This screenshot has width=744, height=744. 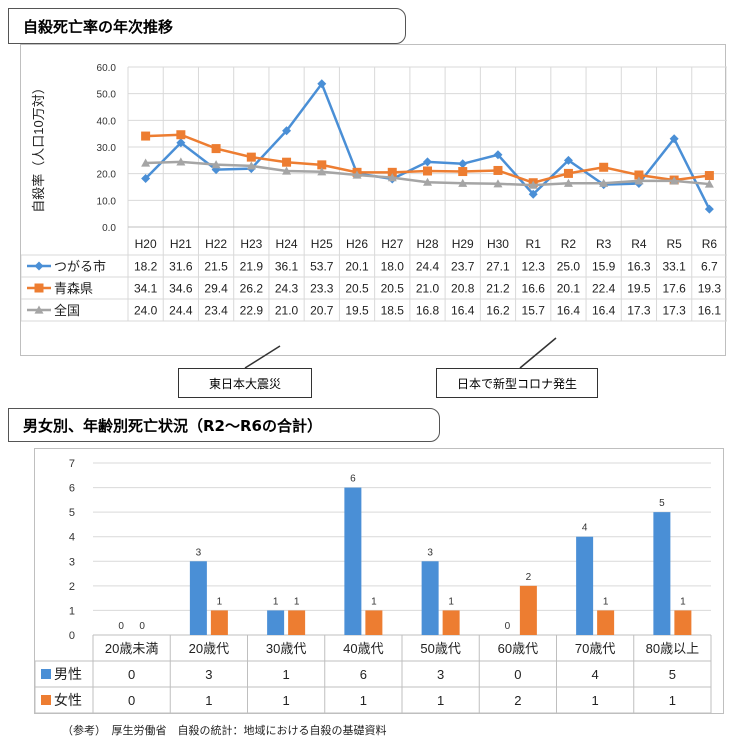 What do you see at coordinates (440, 648) in the screenshot?
I see `x-tick-label: 50歳代` at bounding box center [440, 648].